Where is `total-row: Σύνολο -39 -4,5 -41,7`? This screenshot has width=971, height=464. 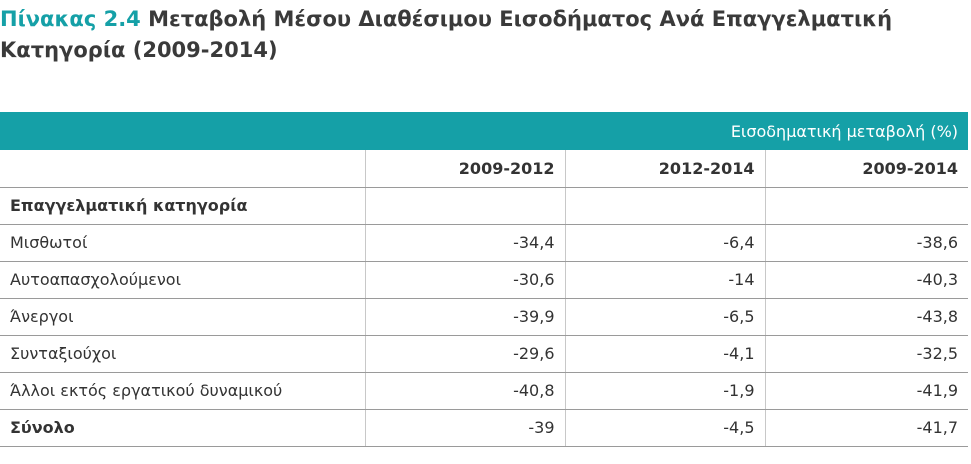
total-row: Σύνολο -39 -4,5 -41,7 is located at coordinates (484, 428).